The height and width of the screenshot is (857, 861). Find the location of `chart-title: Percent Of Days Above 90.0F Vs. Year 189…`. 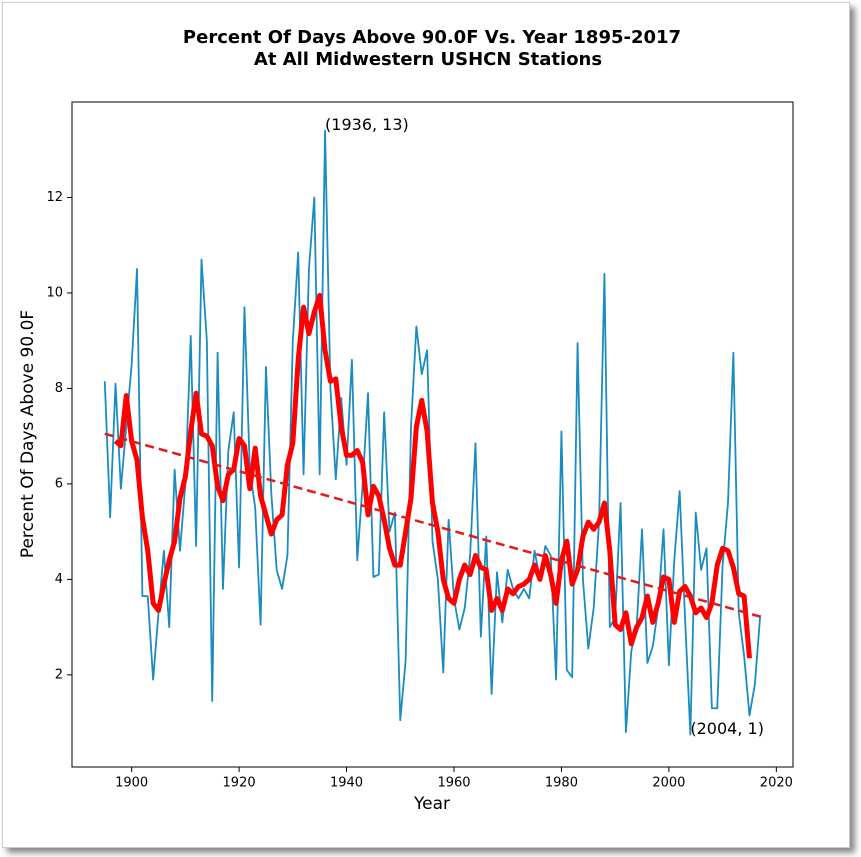

chart-title: Percent Of Days Above 90.0F Vs. Year 189… is located at coordinates (432, 37).